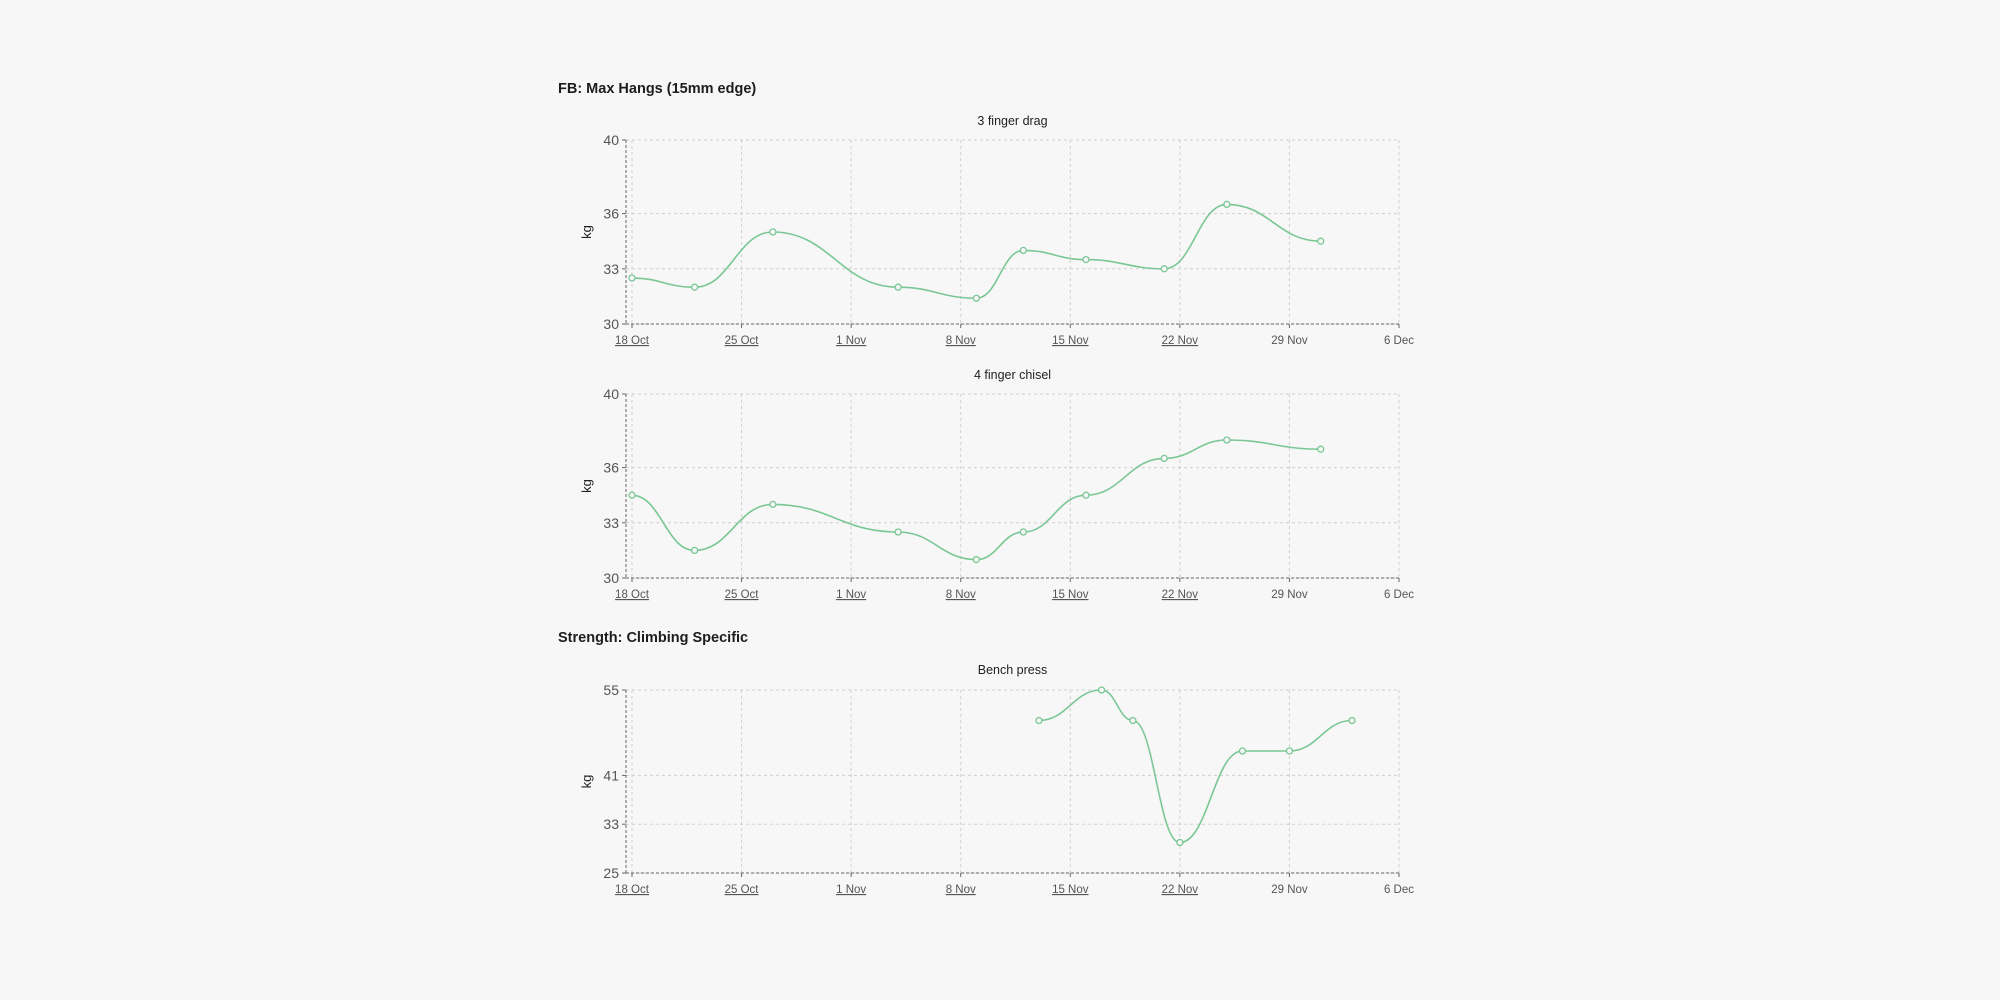 The width and height of the screenshot is (2000, 1000). I want to click on section-title-max-hangs: FB: Max Hangs (15mm edge), so click(657, 89).